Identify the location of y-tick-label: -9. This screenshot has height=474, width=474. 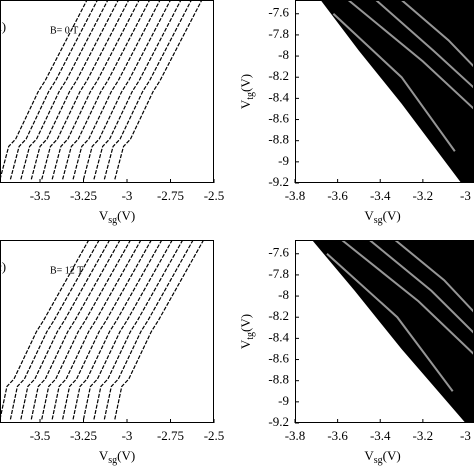
(283, 400).